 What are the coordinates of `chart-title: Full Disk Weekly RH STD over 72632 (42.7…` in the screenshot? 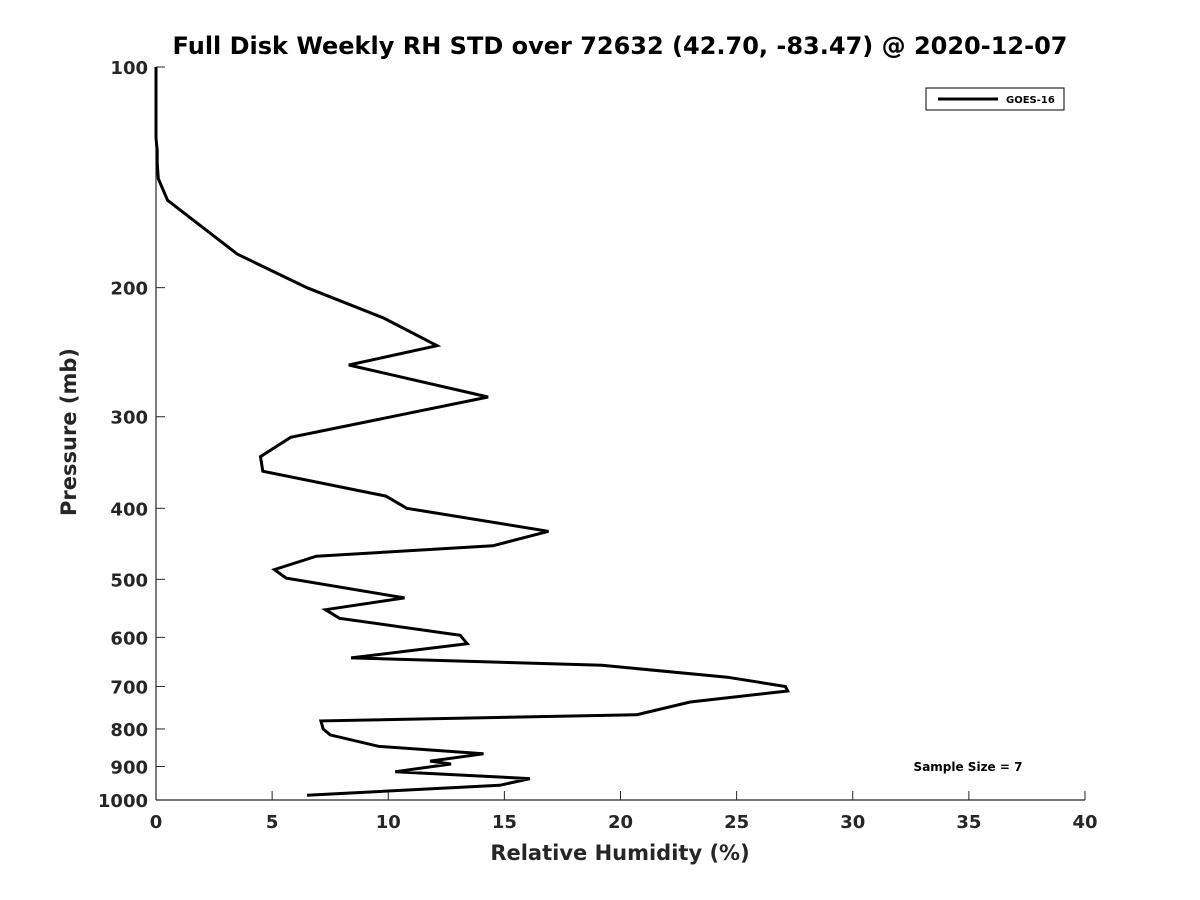 It's located at (620, 46).